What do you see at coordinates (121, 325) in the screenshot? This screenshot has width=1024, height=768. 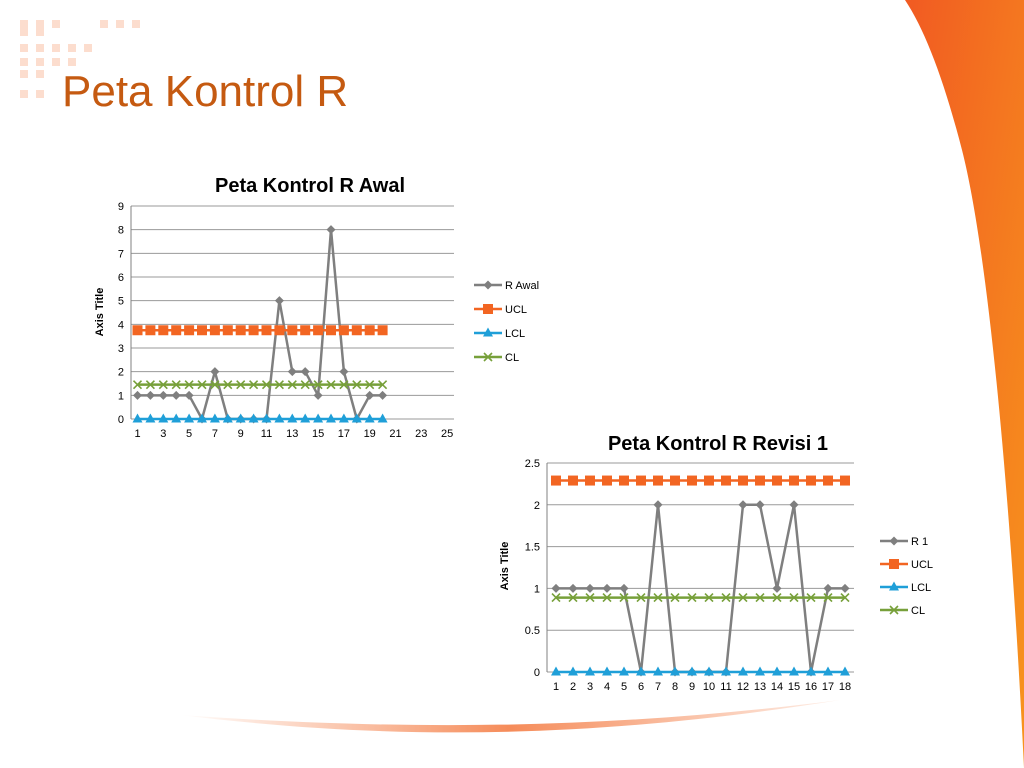 I see `y-tick-label: 4` at bounding box center [121, 325].